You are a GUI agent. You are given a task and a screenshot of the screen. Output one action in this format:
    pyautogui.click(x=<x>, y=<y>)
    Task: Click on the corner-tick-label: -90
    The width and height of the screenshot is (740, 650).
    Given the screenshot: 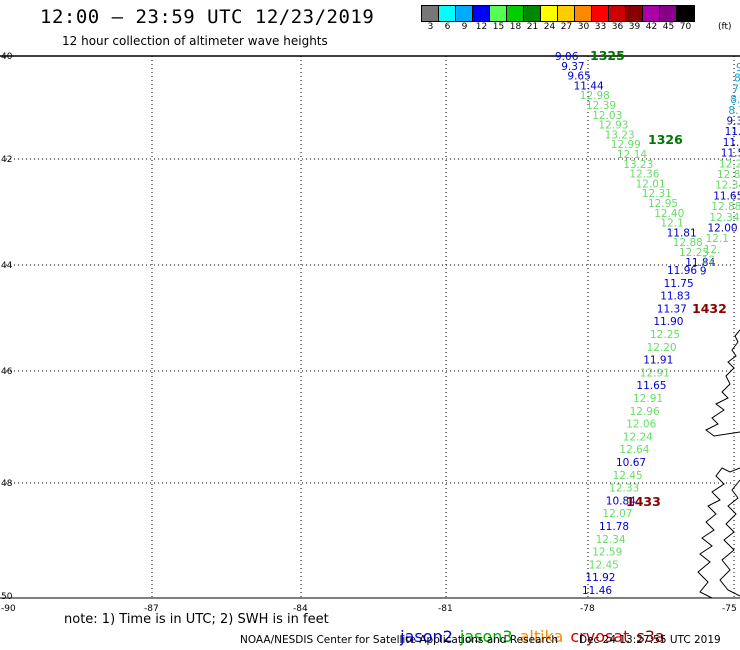 What is the action you would take?
    pyautogui.click(x=8, y=609)
    